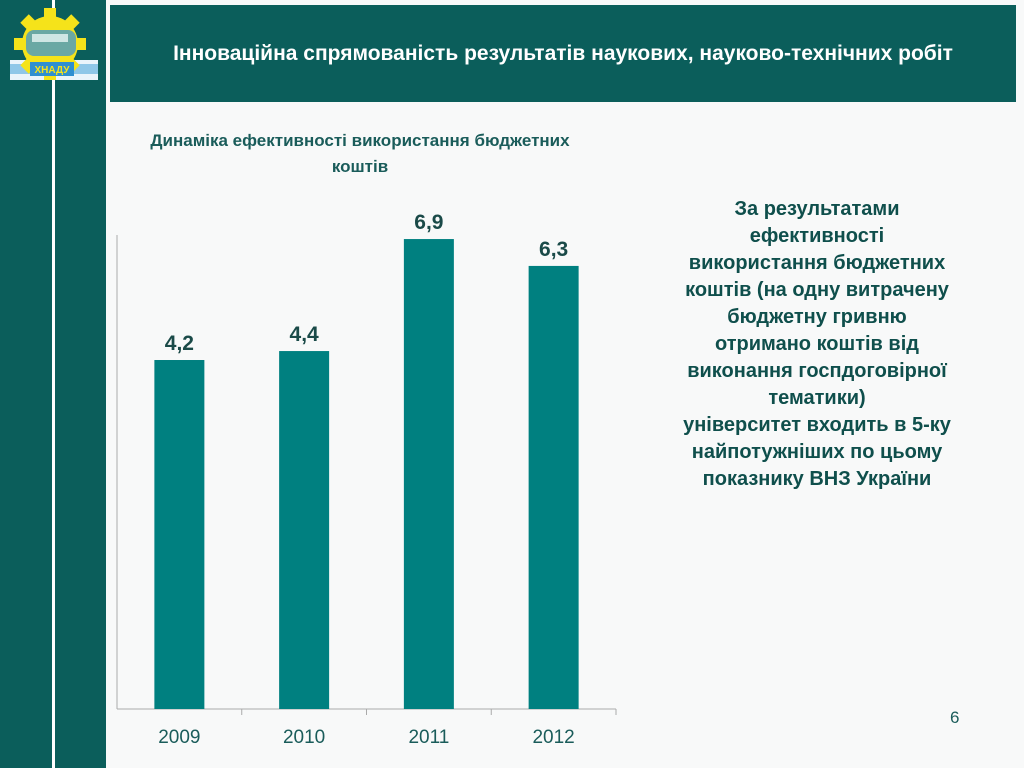 This screenshot has width=1024, height=768. I want to click on summary-line: бюджетну гривню, so click(817, 317).